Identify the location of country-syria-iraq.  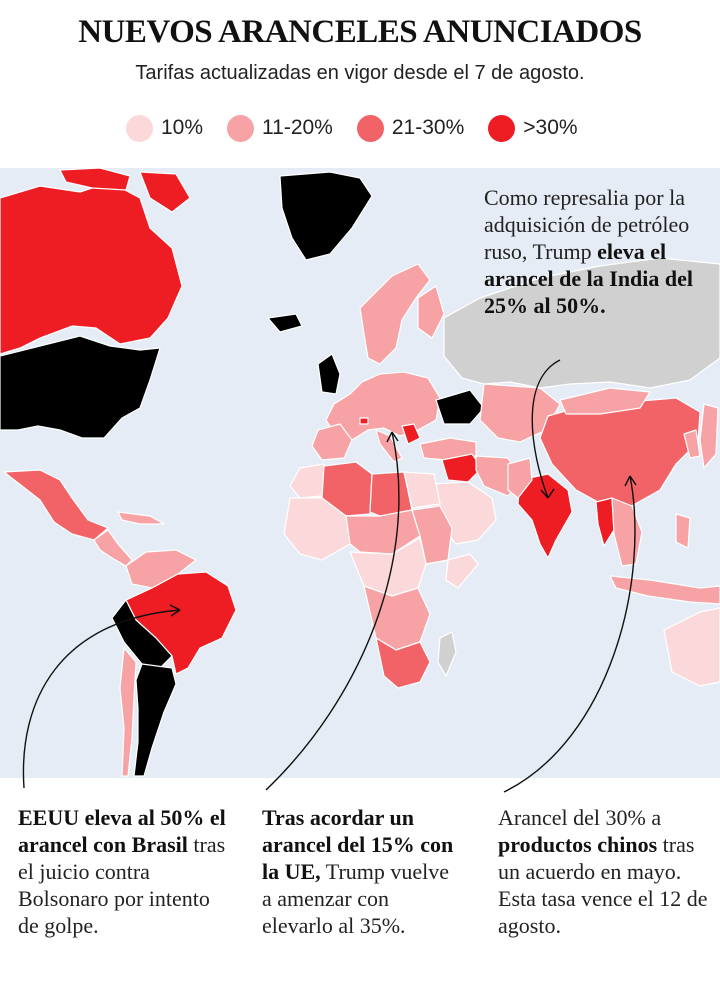
(462, 468).